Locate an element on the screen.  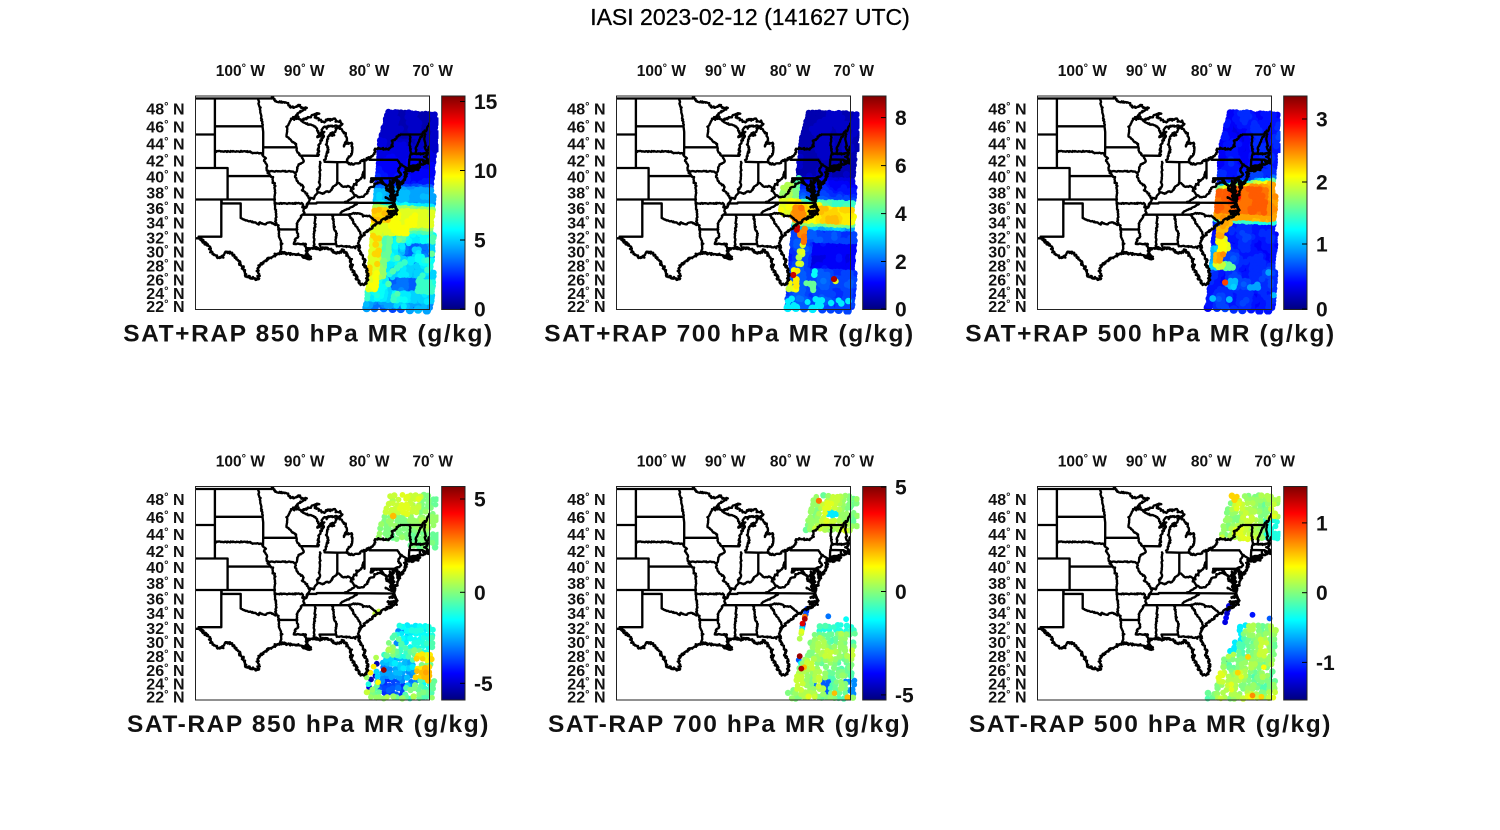
svg-text: SAT+RAP 700 hPa MR (g/kg) is located at coordinates (729, 334).